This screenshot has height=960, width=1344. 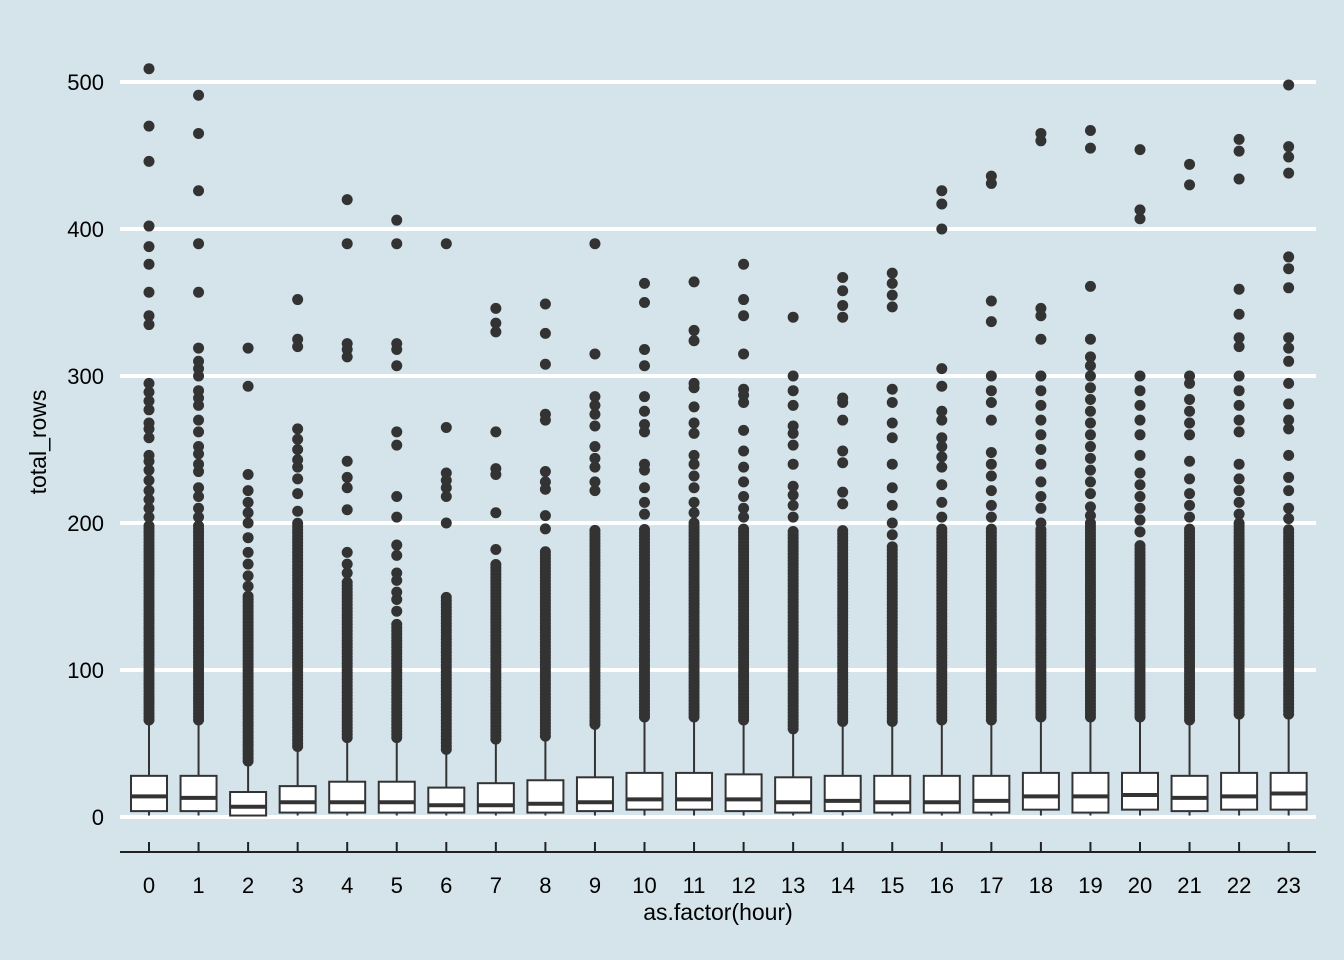 What do you see at coordinates (149, 885) in the screenshot?
I see `x-tick-label: 0` at bounding box center [149, 885].